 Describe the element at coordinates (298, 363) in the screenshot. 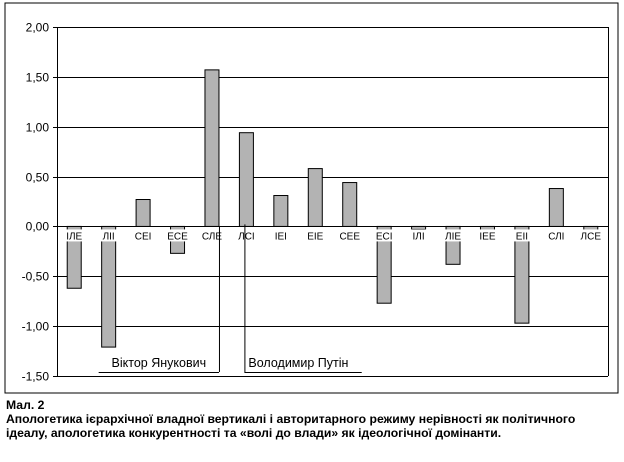

I see `annotation-label: Володимир Путін` at that location.